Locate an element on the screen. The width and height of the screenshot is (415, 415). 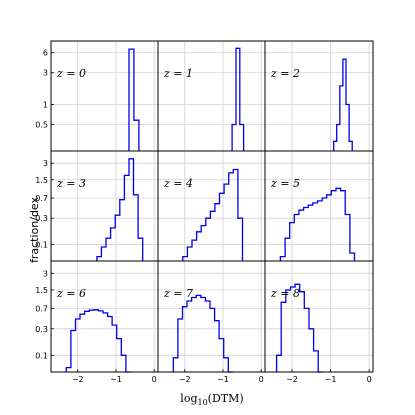
panel-label: z = 2 is located at coordinates (285, 73).